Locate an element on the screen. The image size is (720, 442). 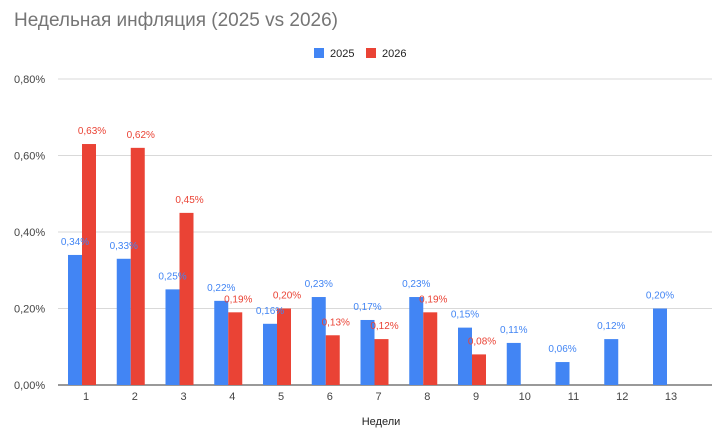
x-tick-label: 4 is located at coordinates (232, 397).